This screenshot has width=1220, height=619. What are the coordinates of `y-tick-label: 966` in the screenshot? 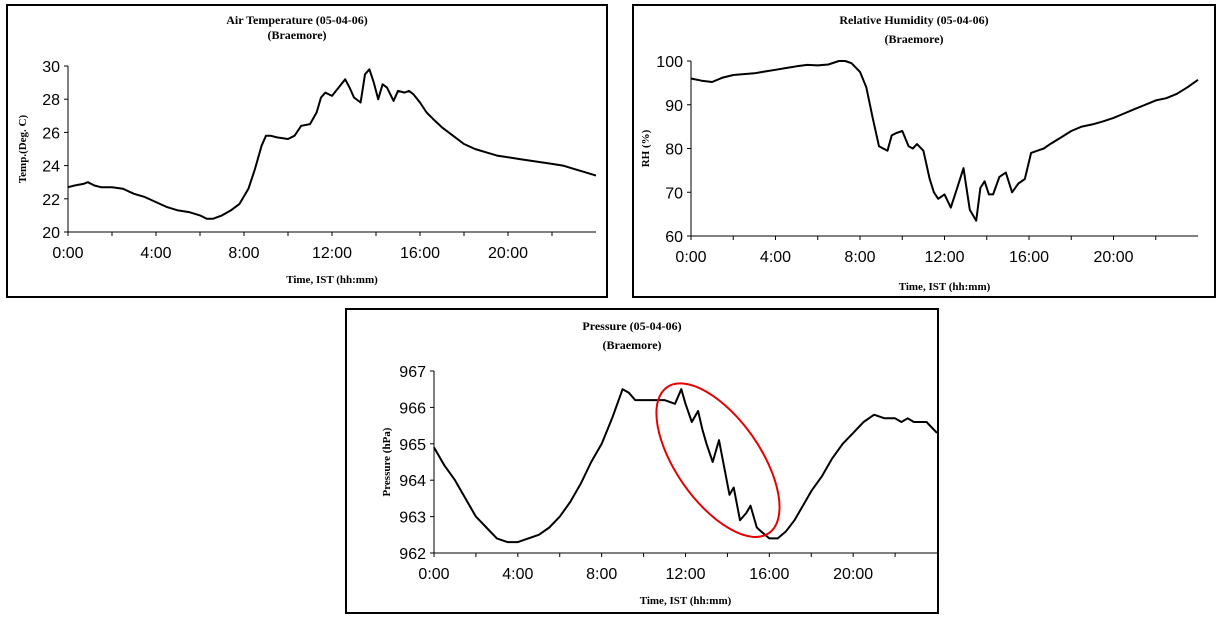 It's located at (412, 408).